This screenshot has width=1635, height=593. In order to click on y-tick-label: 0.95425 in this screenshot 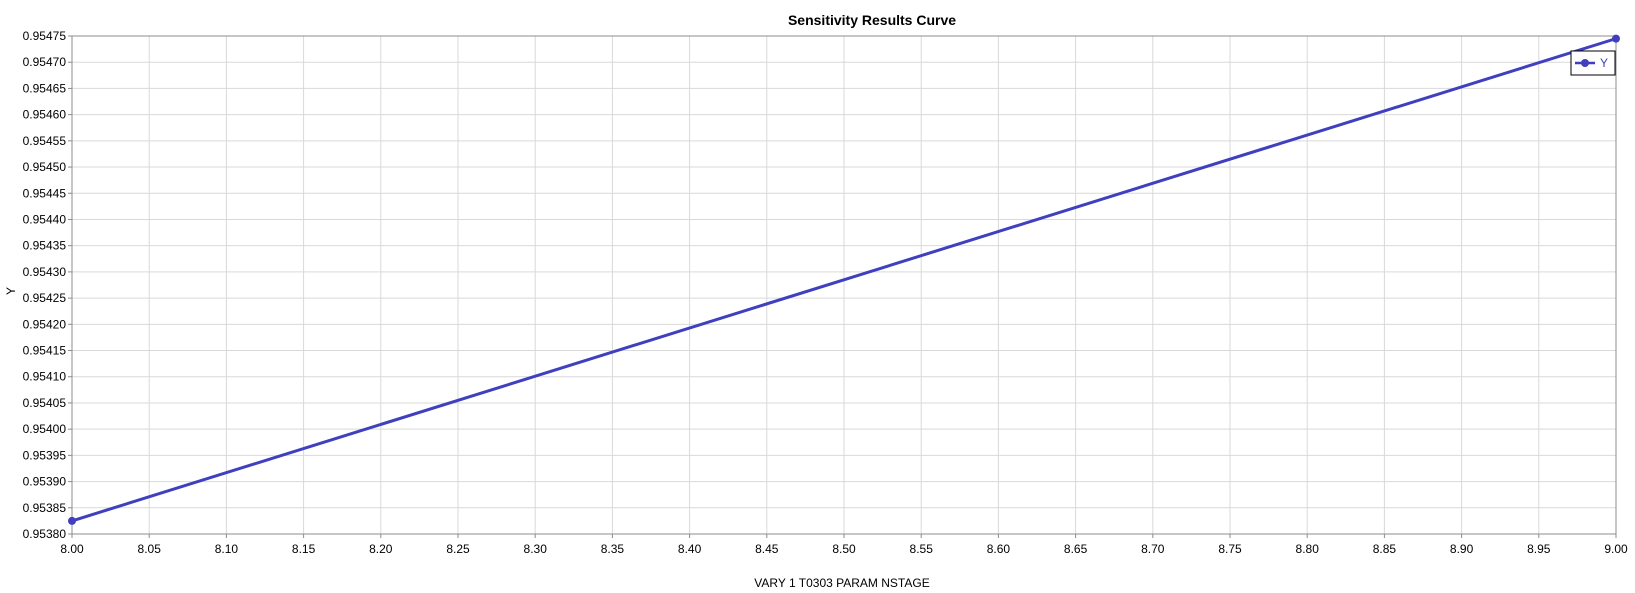, I will do `click(45, 298)`.